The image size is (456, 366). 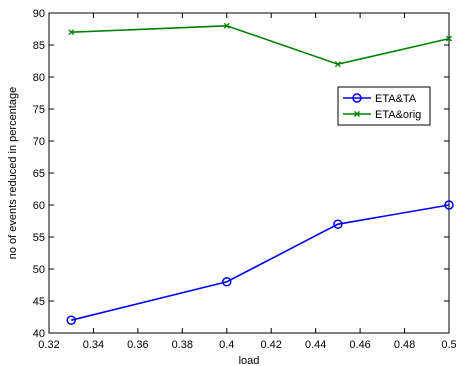 What do you see at coordinates (137, 345) in the screenshot?
I see `x-tick-label: 0.36` at bounding box center [137, 345].